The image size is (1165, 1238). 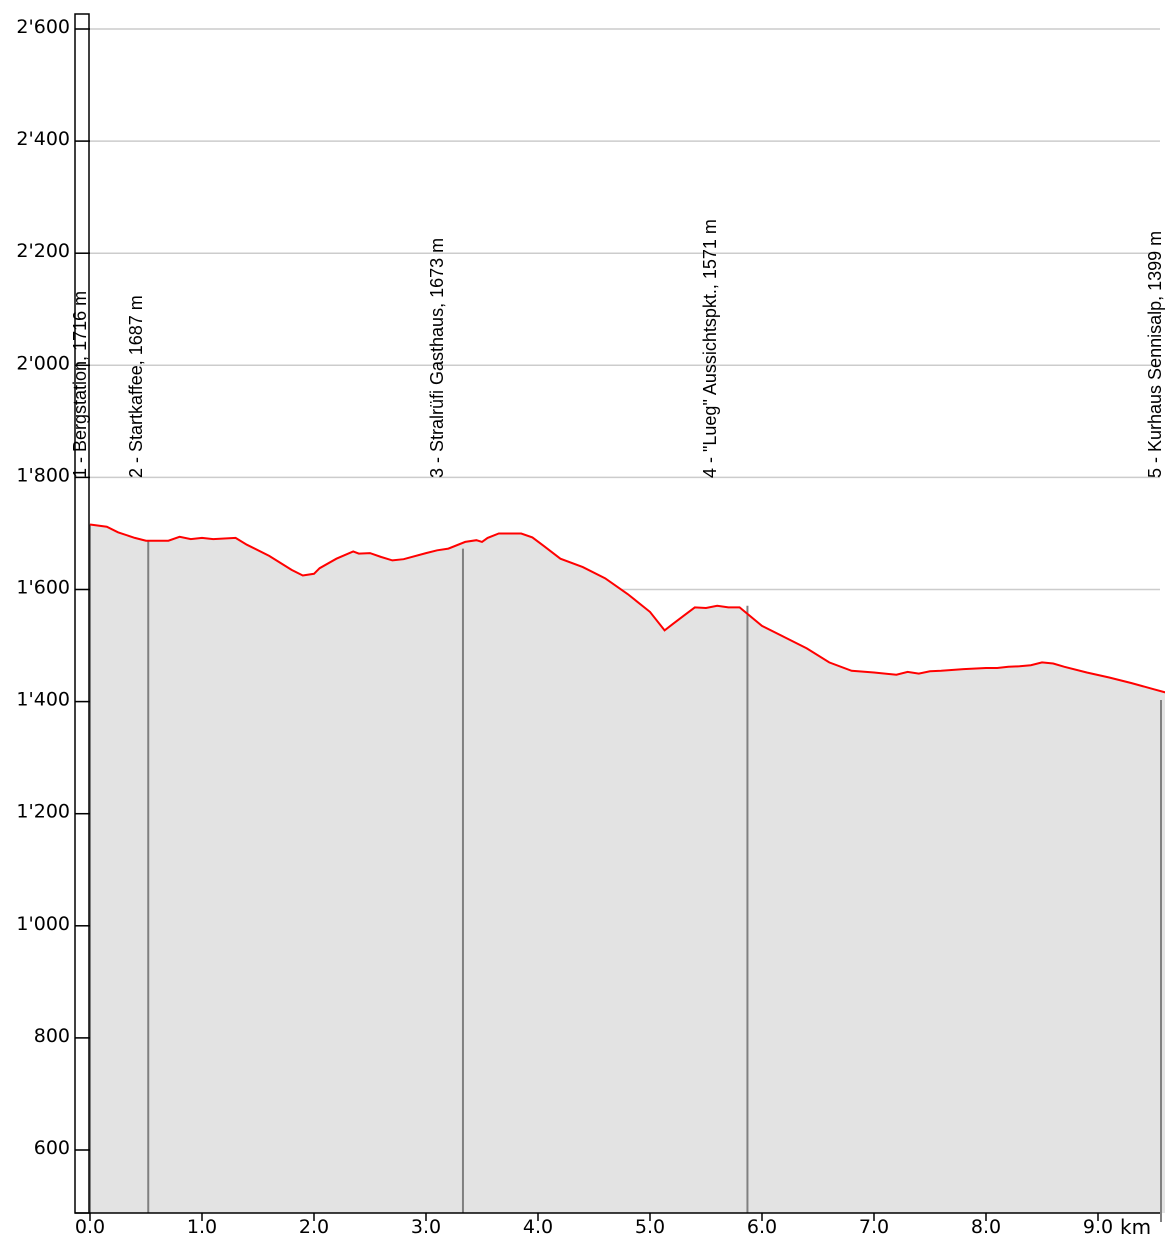 I want to click on x-axis-unit-label: km, so click(x=1135, y=1226).